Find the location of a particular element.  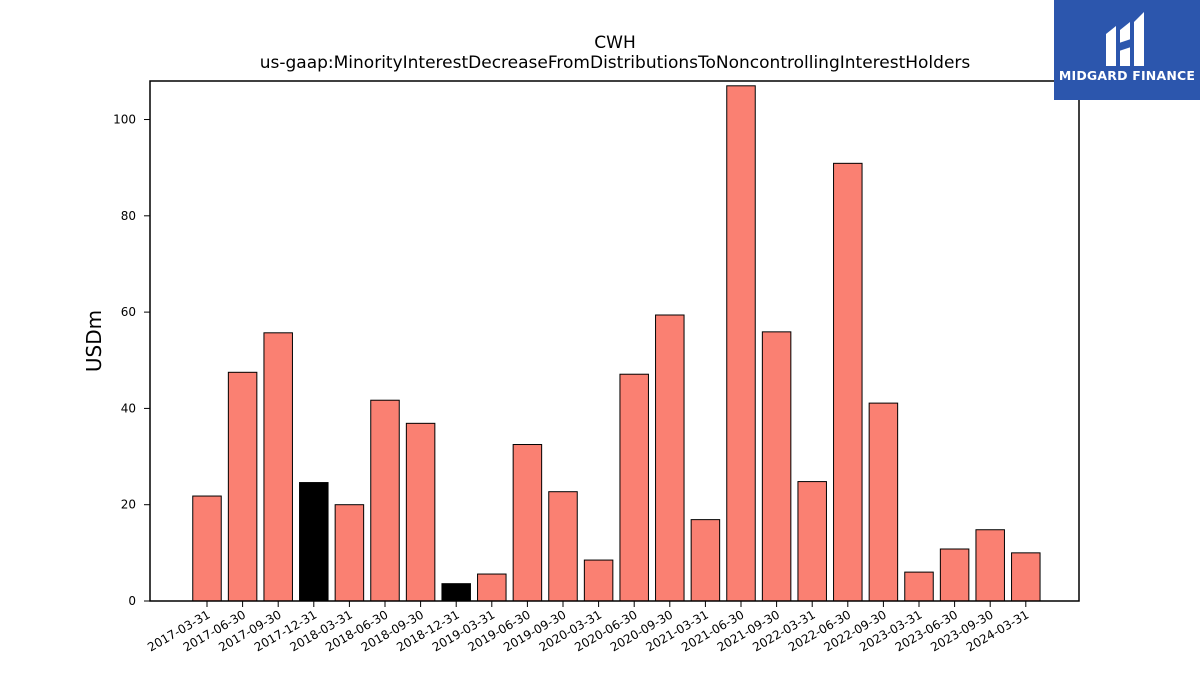

chart-title: CWH is located at coordinates (614, 43).